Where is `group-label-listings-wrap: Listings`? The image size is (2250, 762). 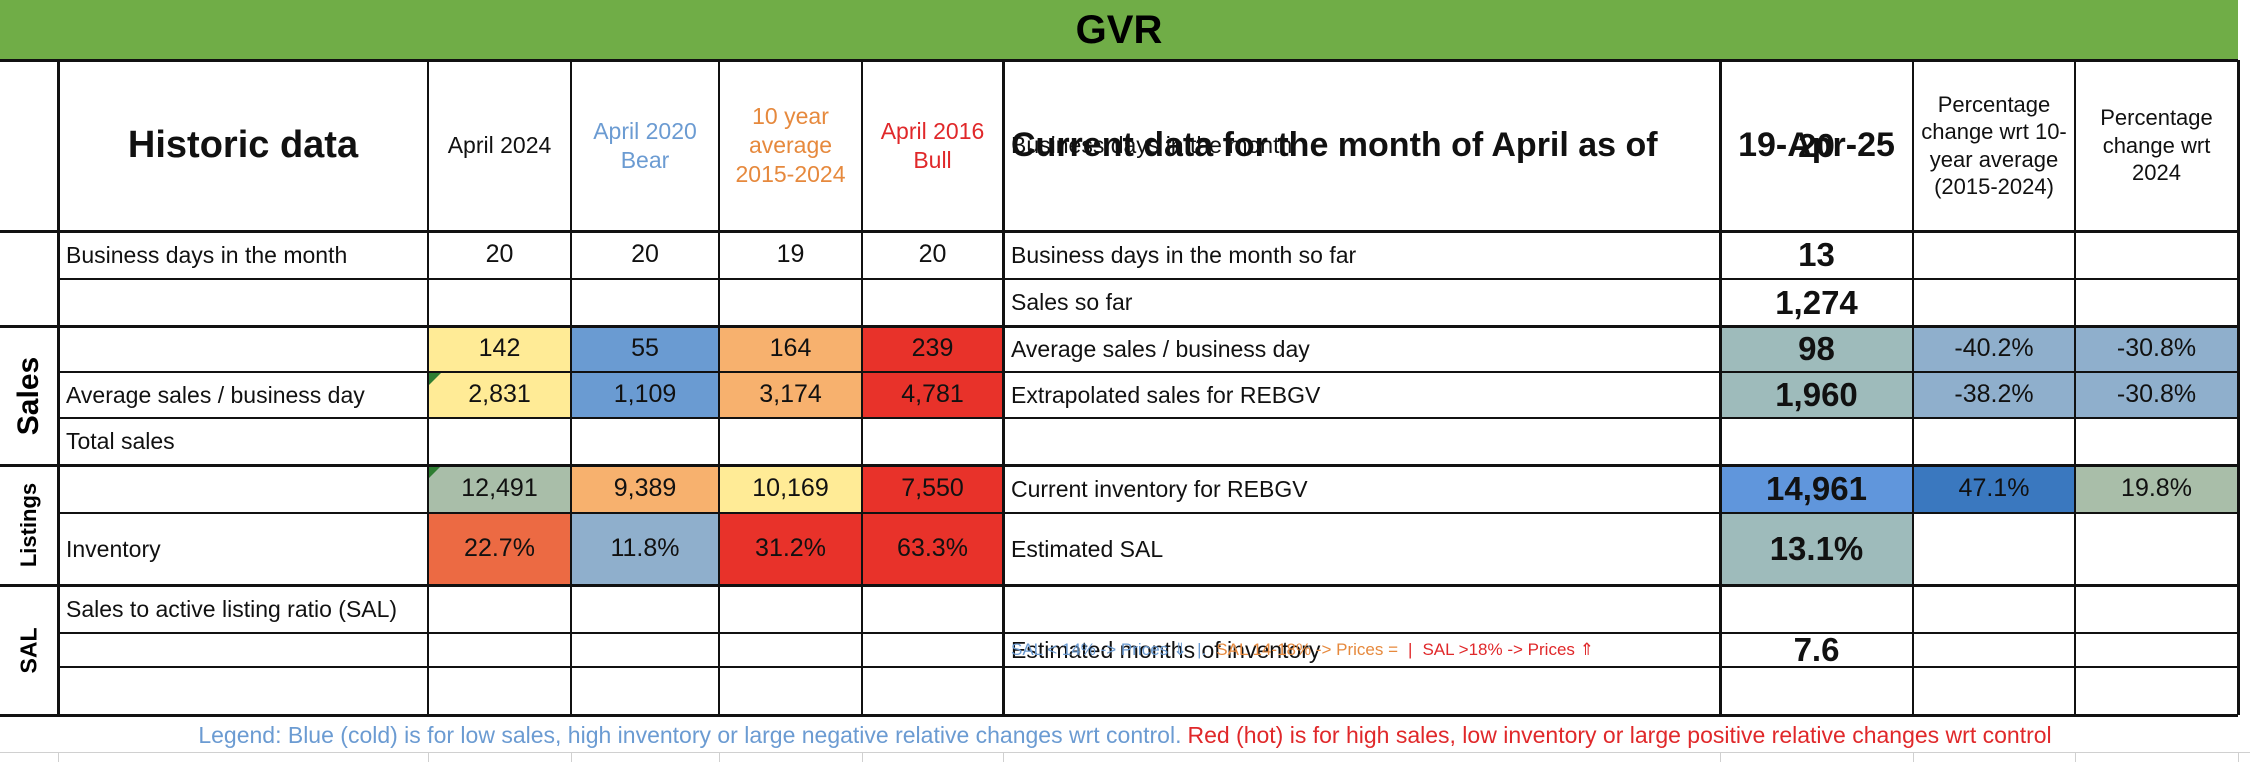
group-label-listings-wrap: Listings is located at coordinates (29, 525).